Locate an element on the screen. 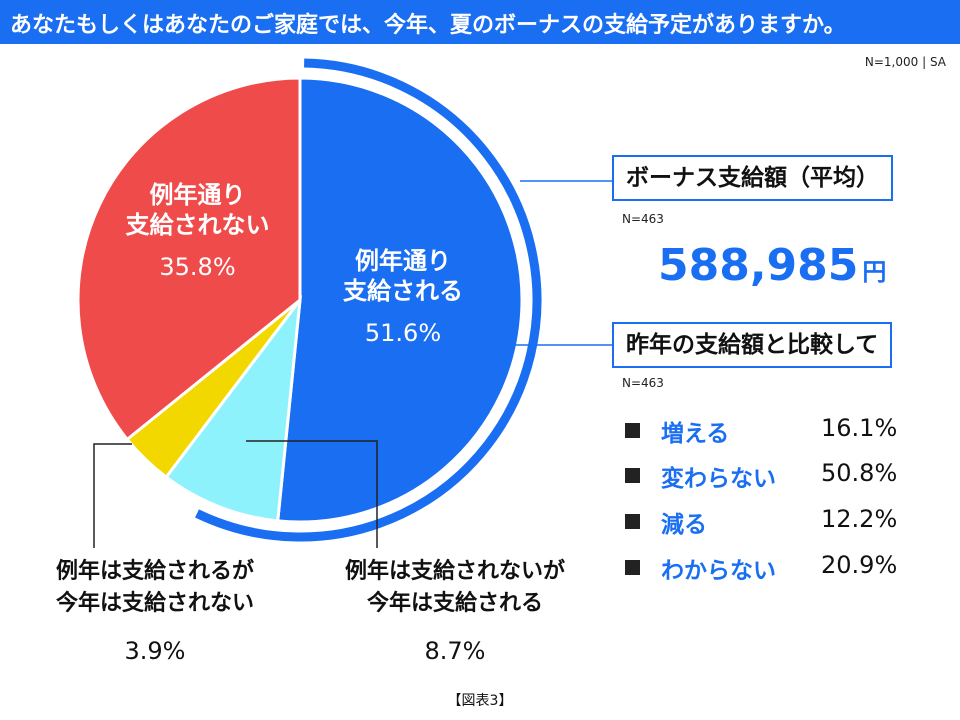 The width and height of the screenshot is (960, 720). compare-row-same: 変わらない 50.8% is located at coordinates (785, 476).